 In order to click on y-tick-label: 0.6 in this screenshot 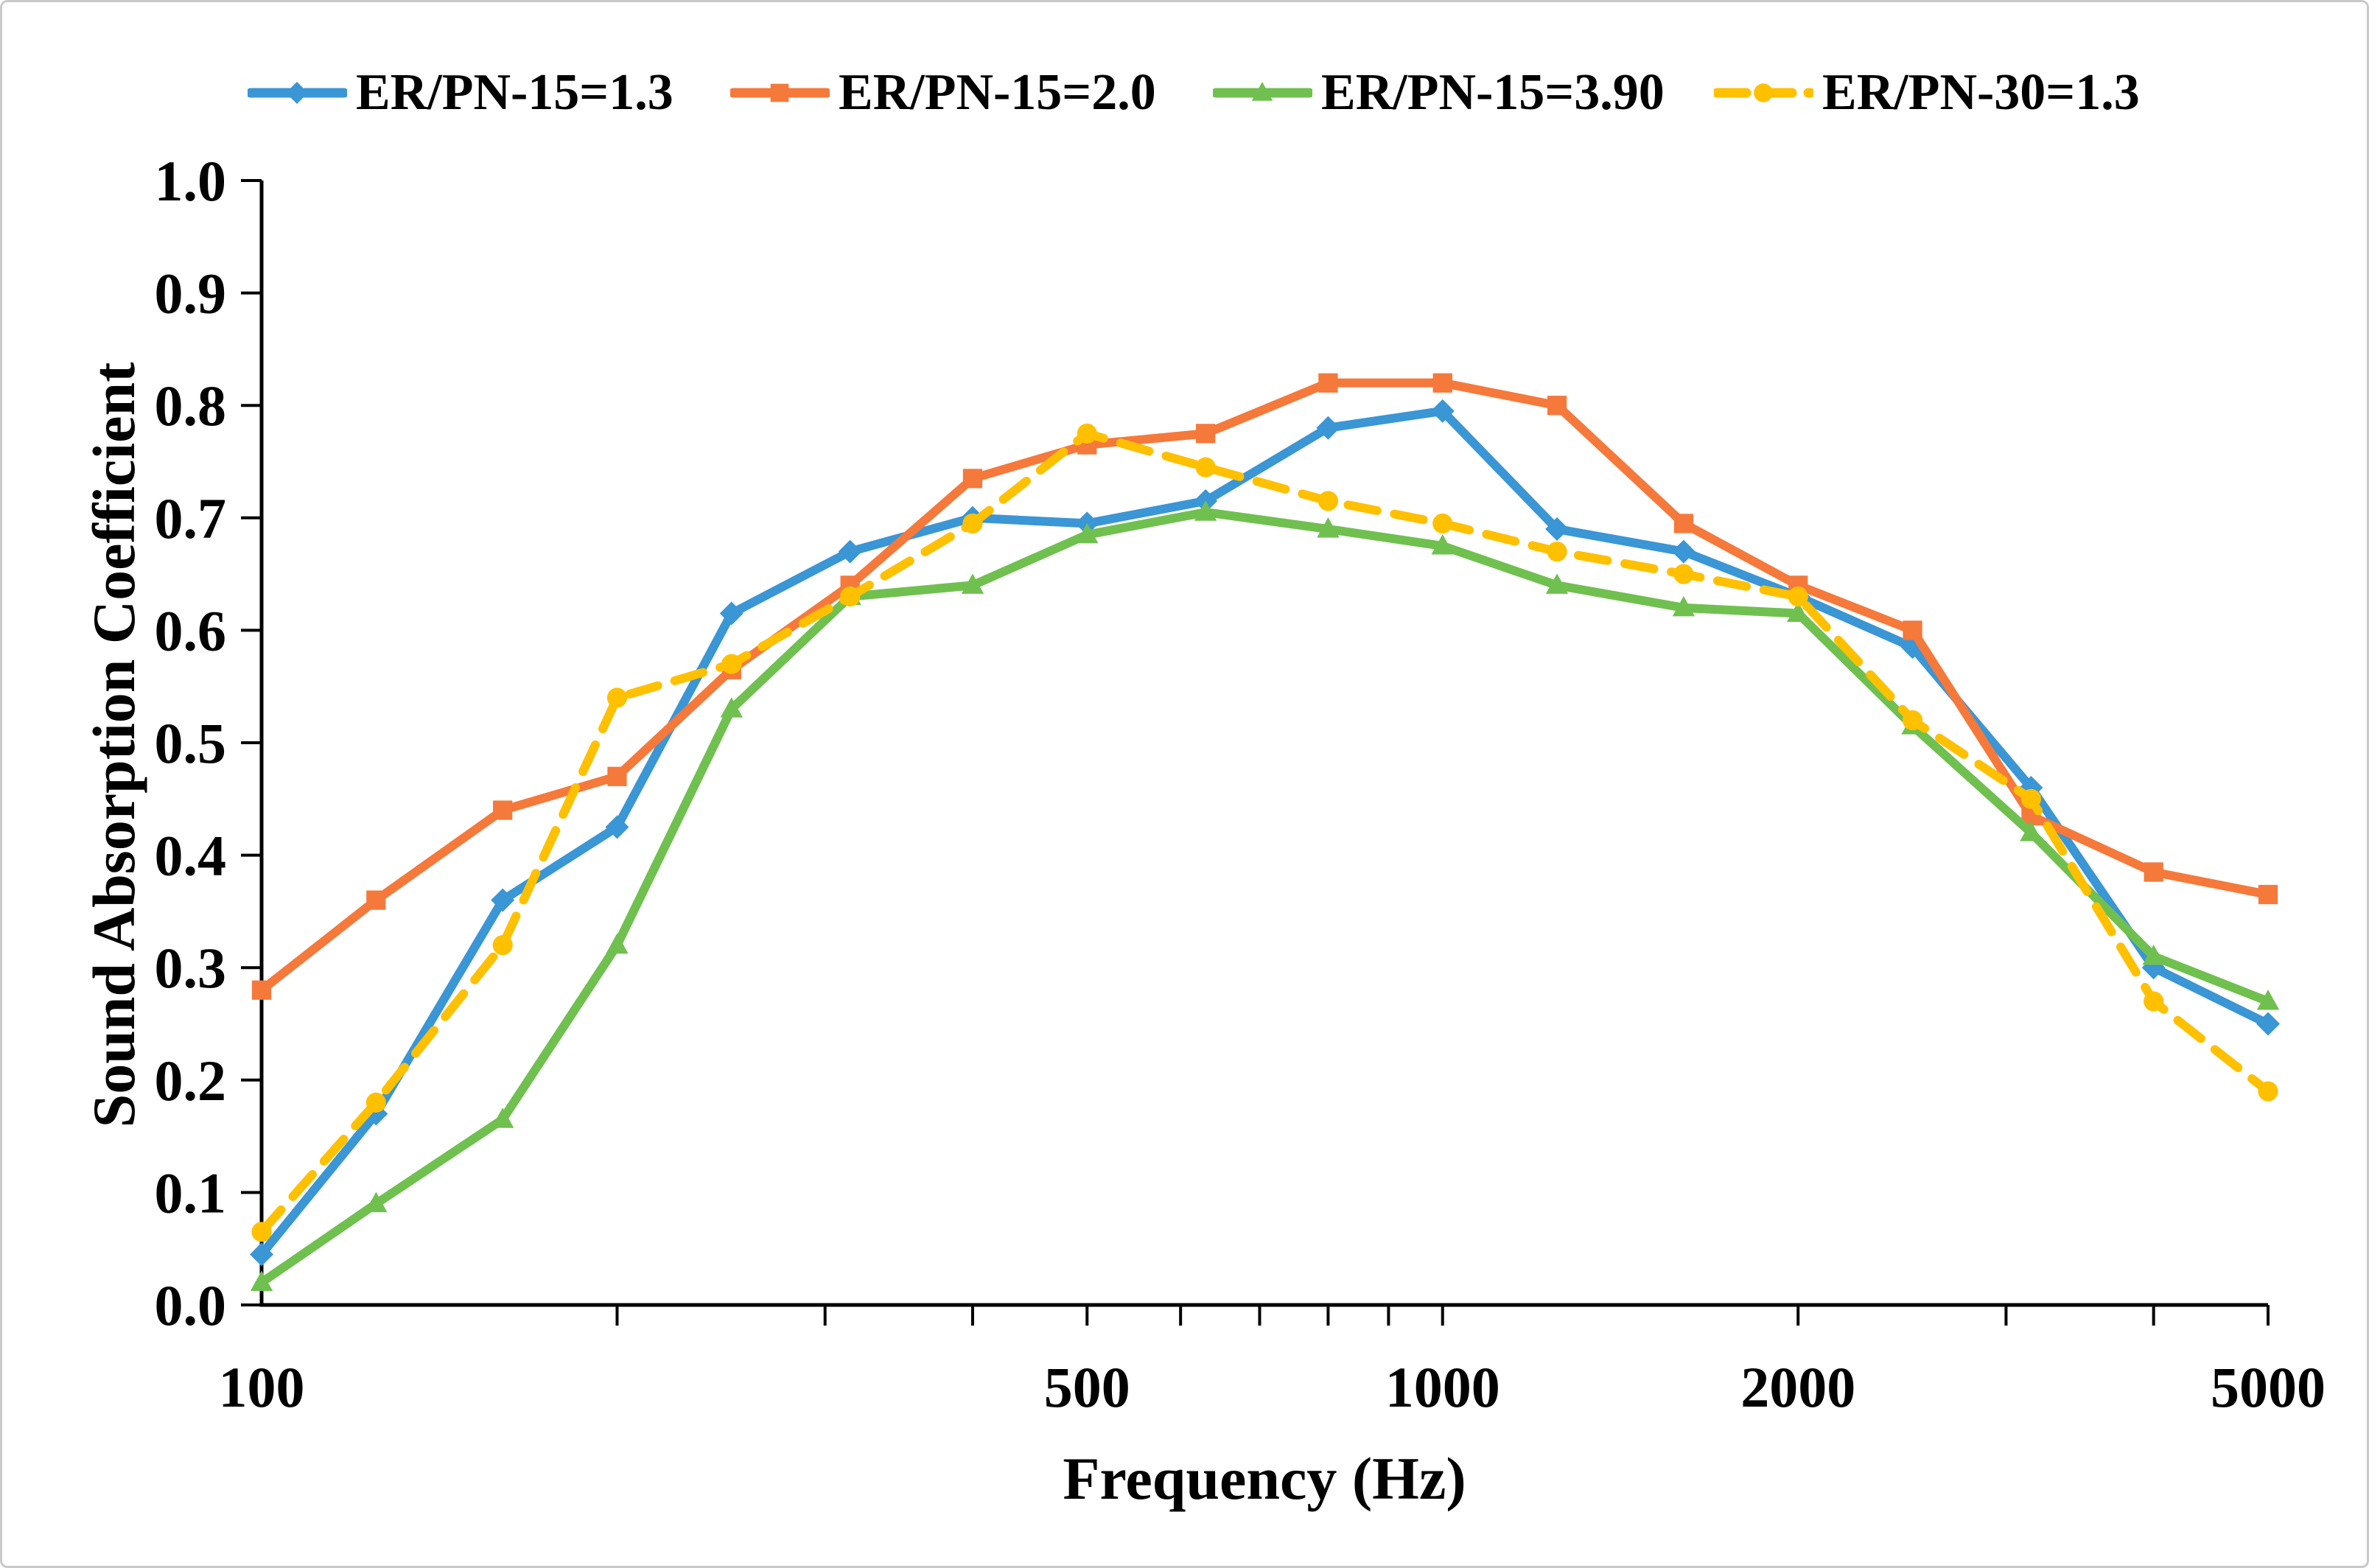, I will do `click(191, 630)`.